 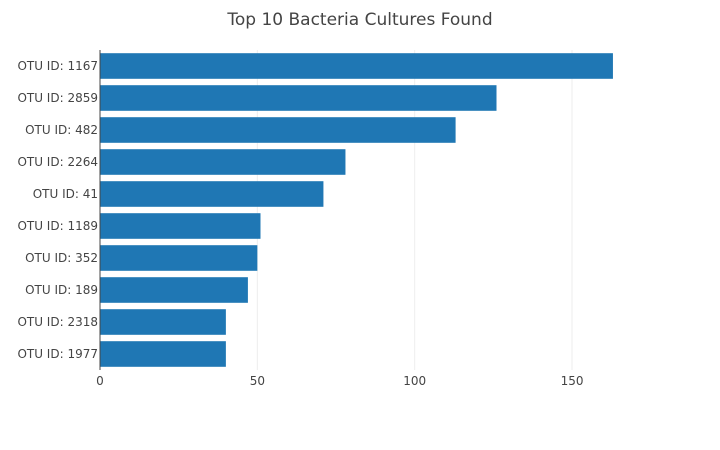 I want to click on y-tick-label: OTU ID: 1189, so click(x=57, y=226).